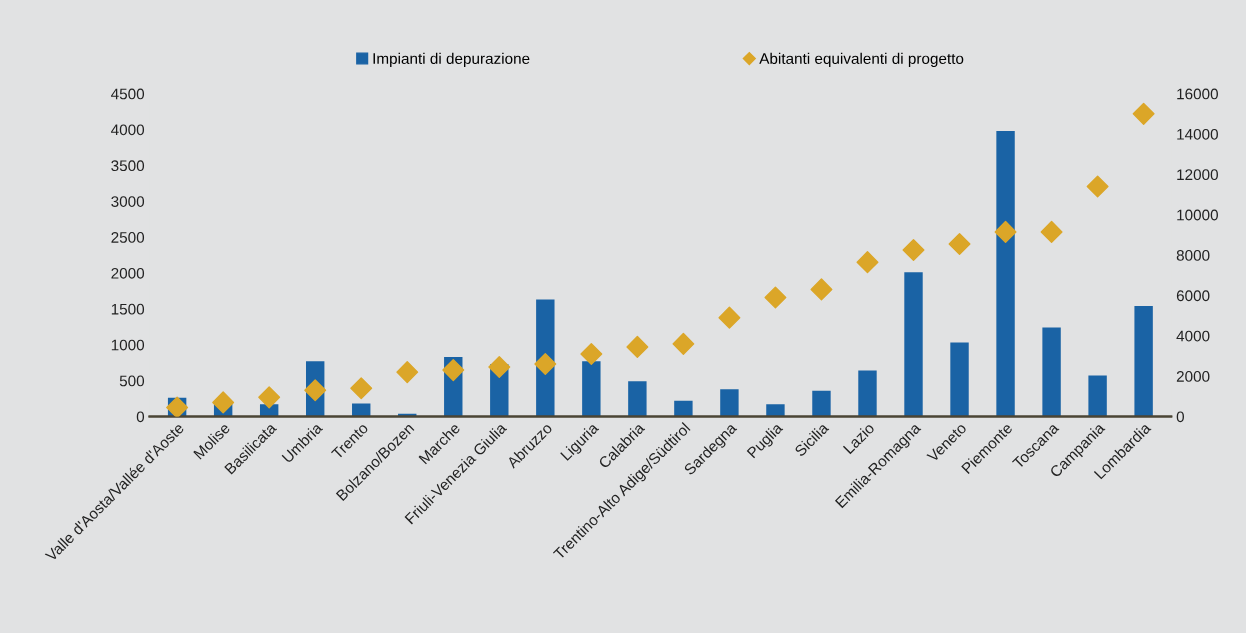  What do you see at coordinates (140, 417) in the screenshot?
I see `y-tick-label: 0` at bounding box center [140, 417].